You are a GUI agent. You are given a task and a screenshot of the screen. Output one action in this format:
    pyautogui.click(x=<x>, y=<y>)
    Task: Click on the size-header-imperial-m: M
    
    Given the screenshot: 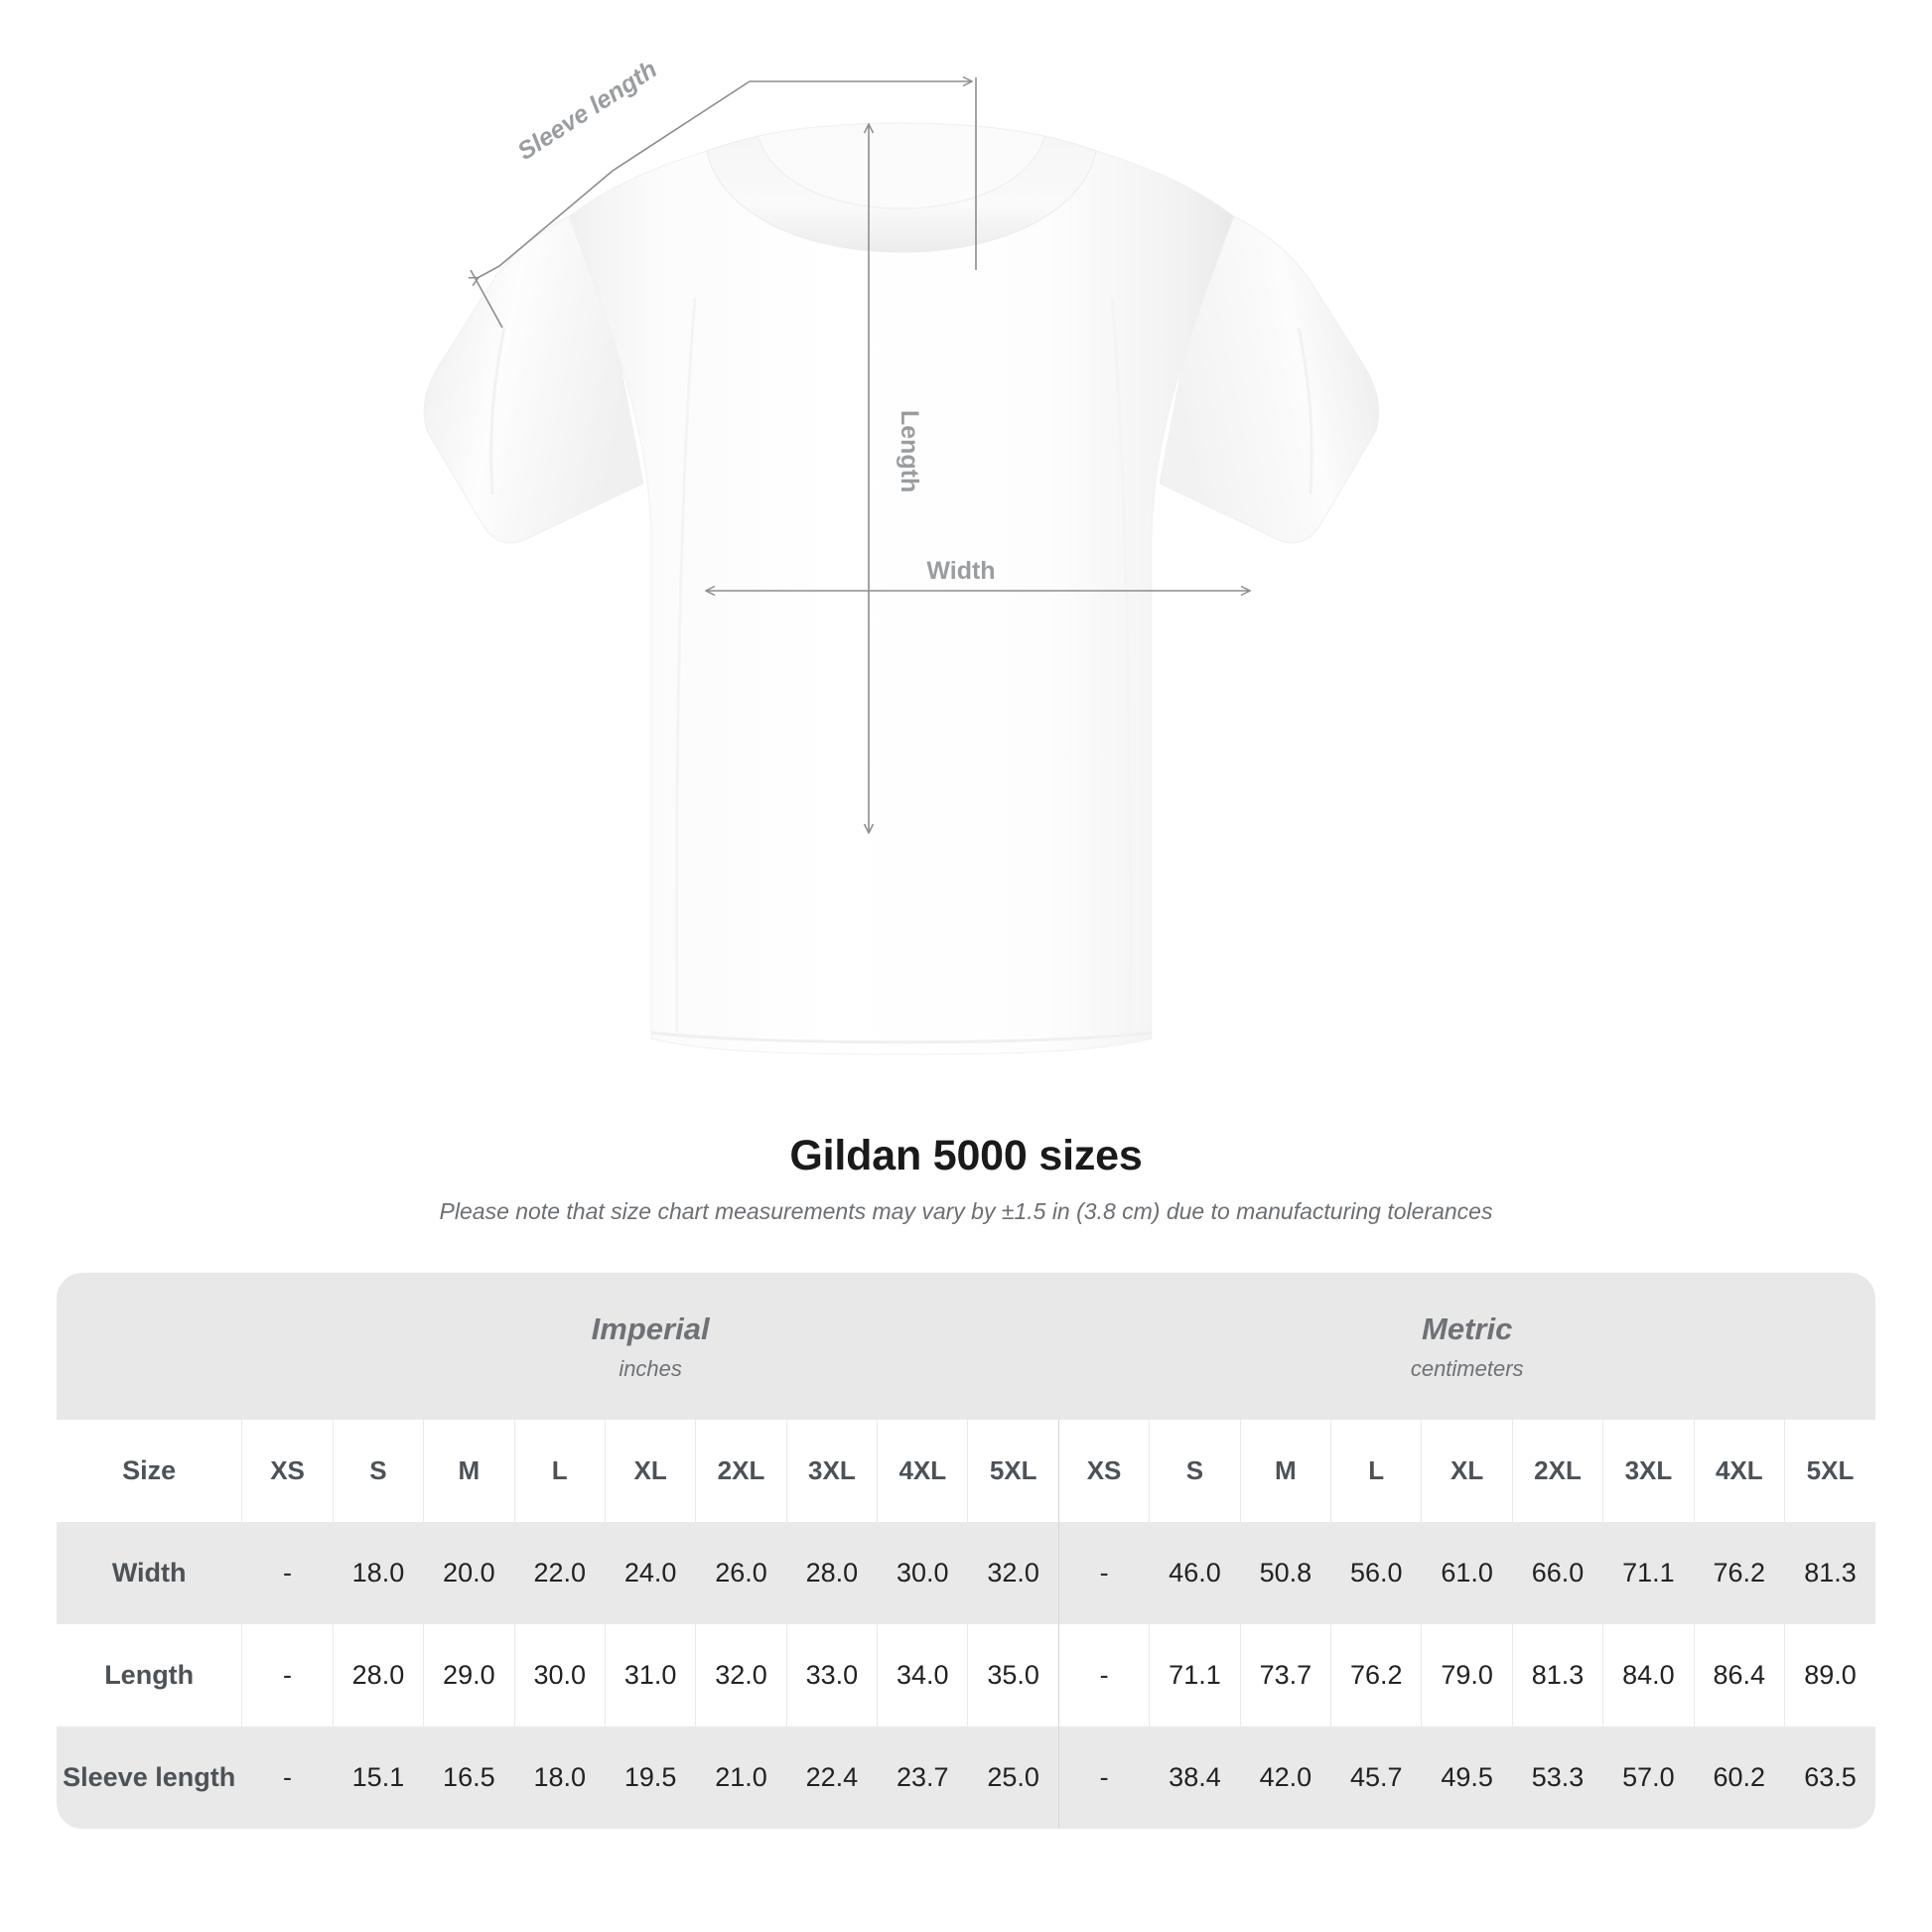 What is the action you would take?
    pyautogui.click(x=469, y=1471)
    